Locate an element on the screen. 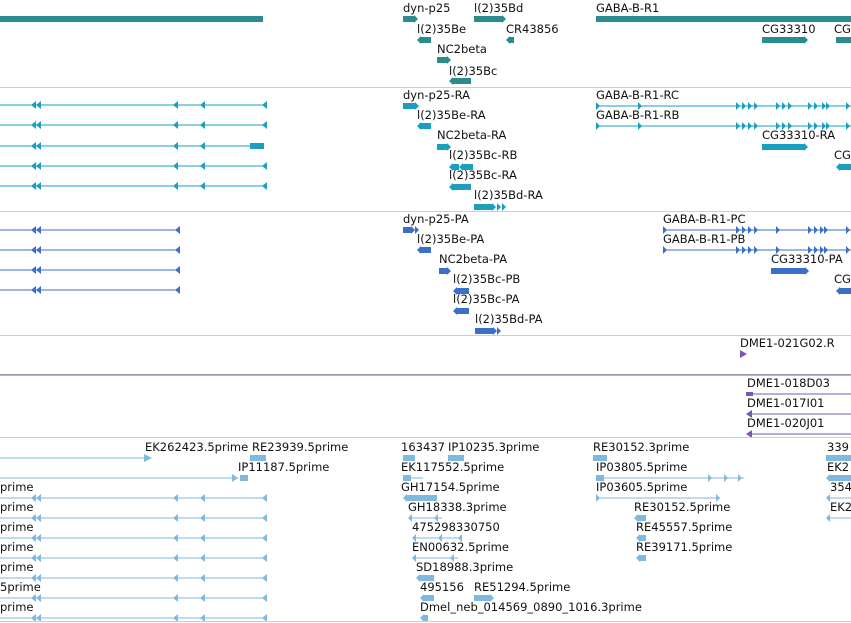 The height and width of the screenshot is (623, 851). protein-label: CG33310-PA is located at coordinates (807, 259).